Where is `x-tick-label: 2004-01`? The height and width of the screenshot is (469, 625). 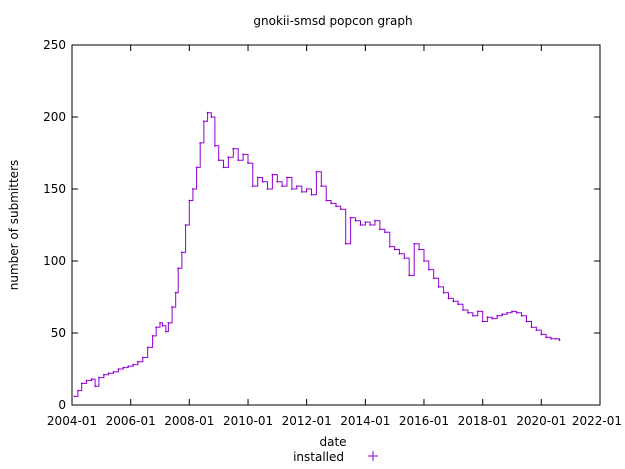 x-tick-label: 2004-01 is located at coordinates (72, 421).